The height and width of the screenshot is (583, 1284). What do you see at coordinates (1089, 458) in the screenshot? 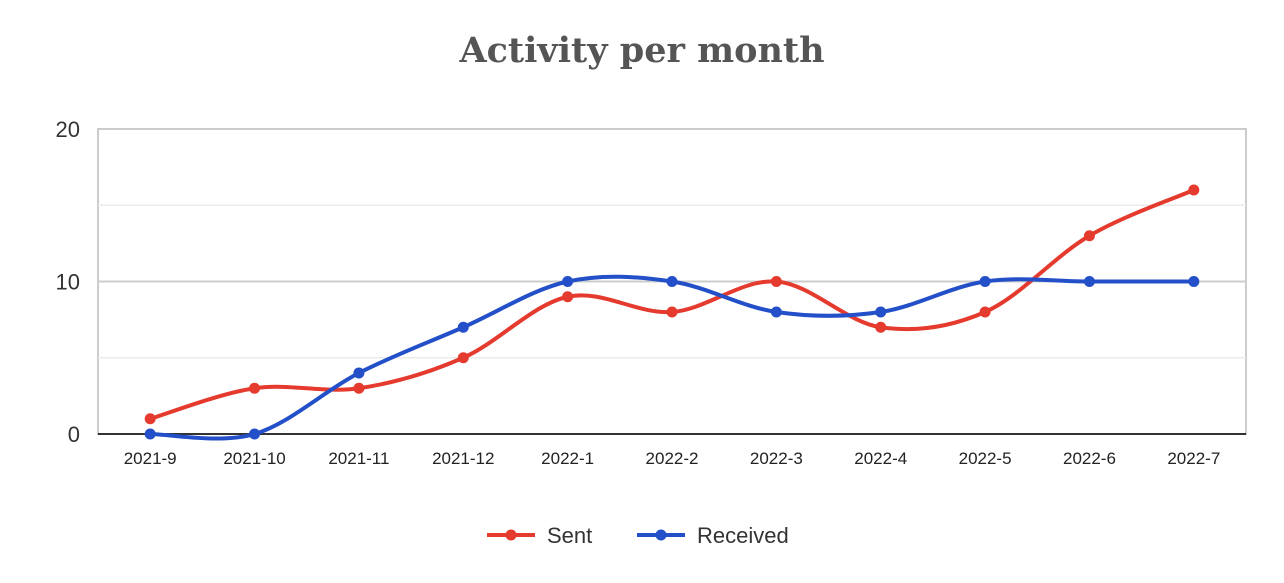
I see `x-tick-label: 2022-6` at bounding box center [1089, 458].